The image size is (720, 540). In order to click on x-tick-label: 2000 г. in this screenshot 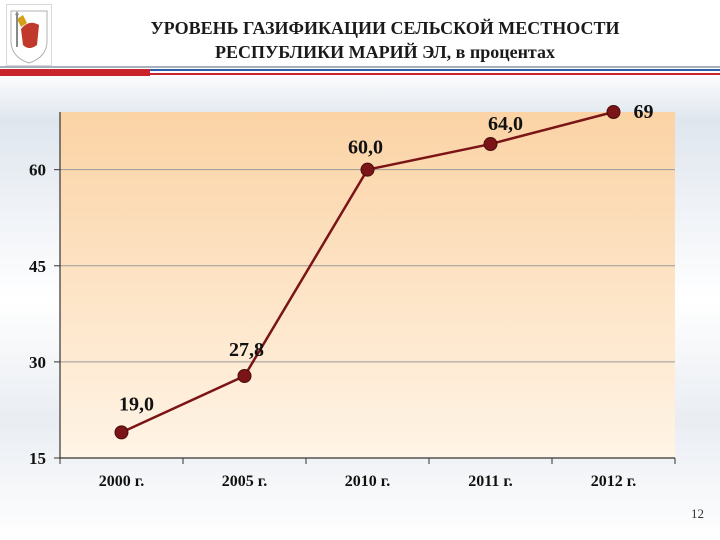, I will do `click(121, 481)`.